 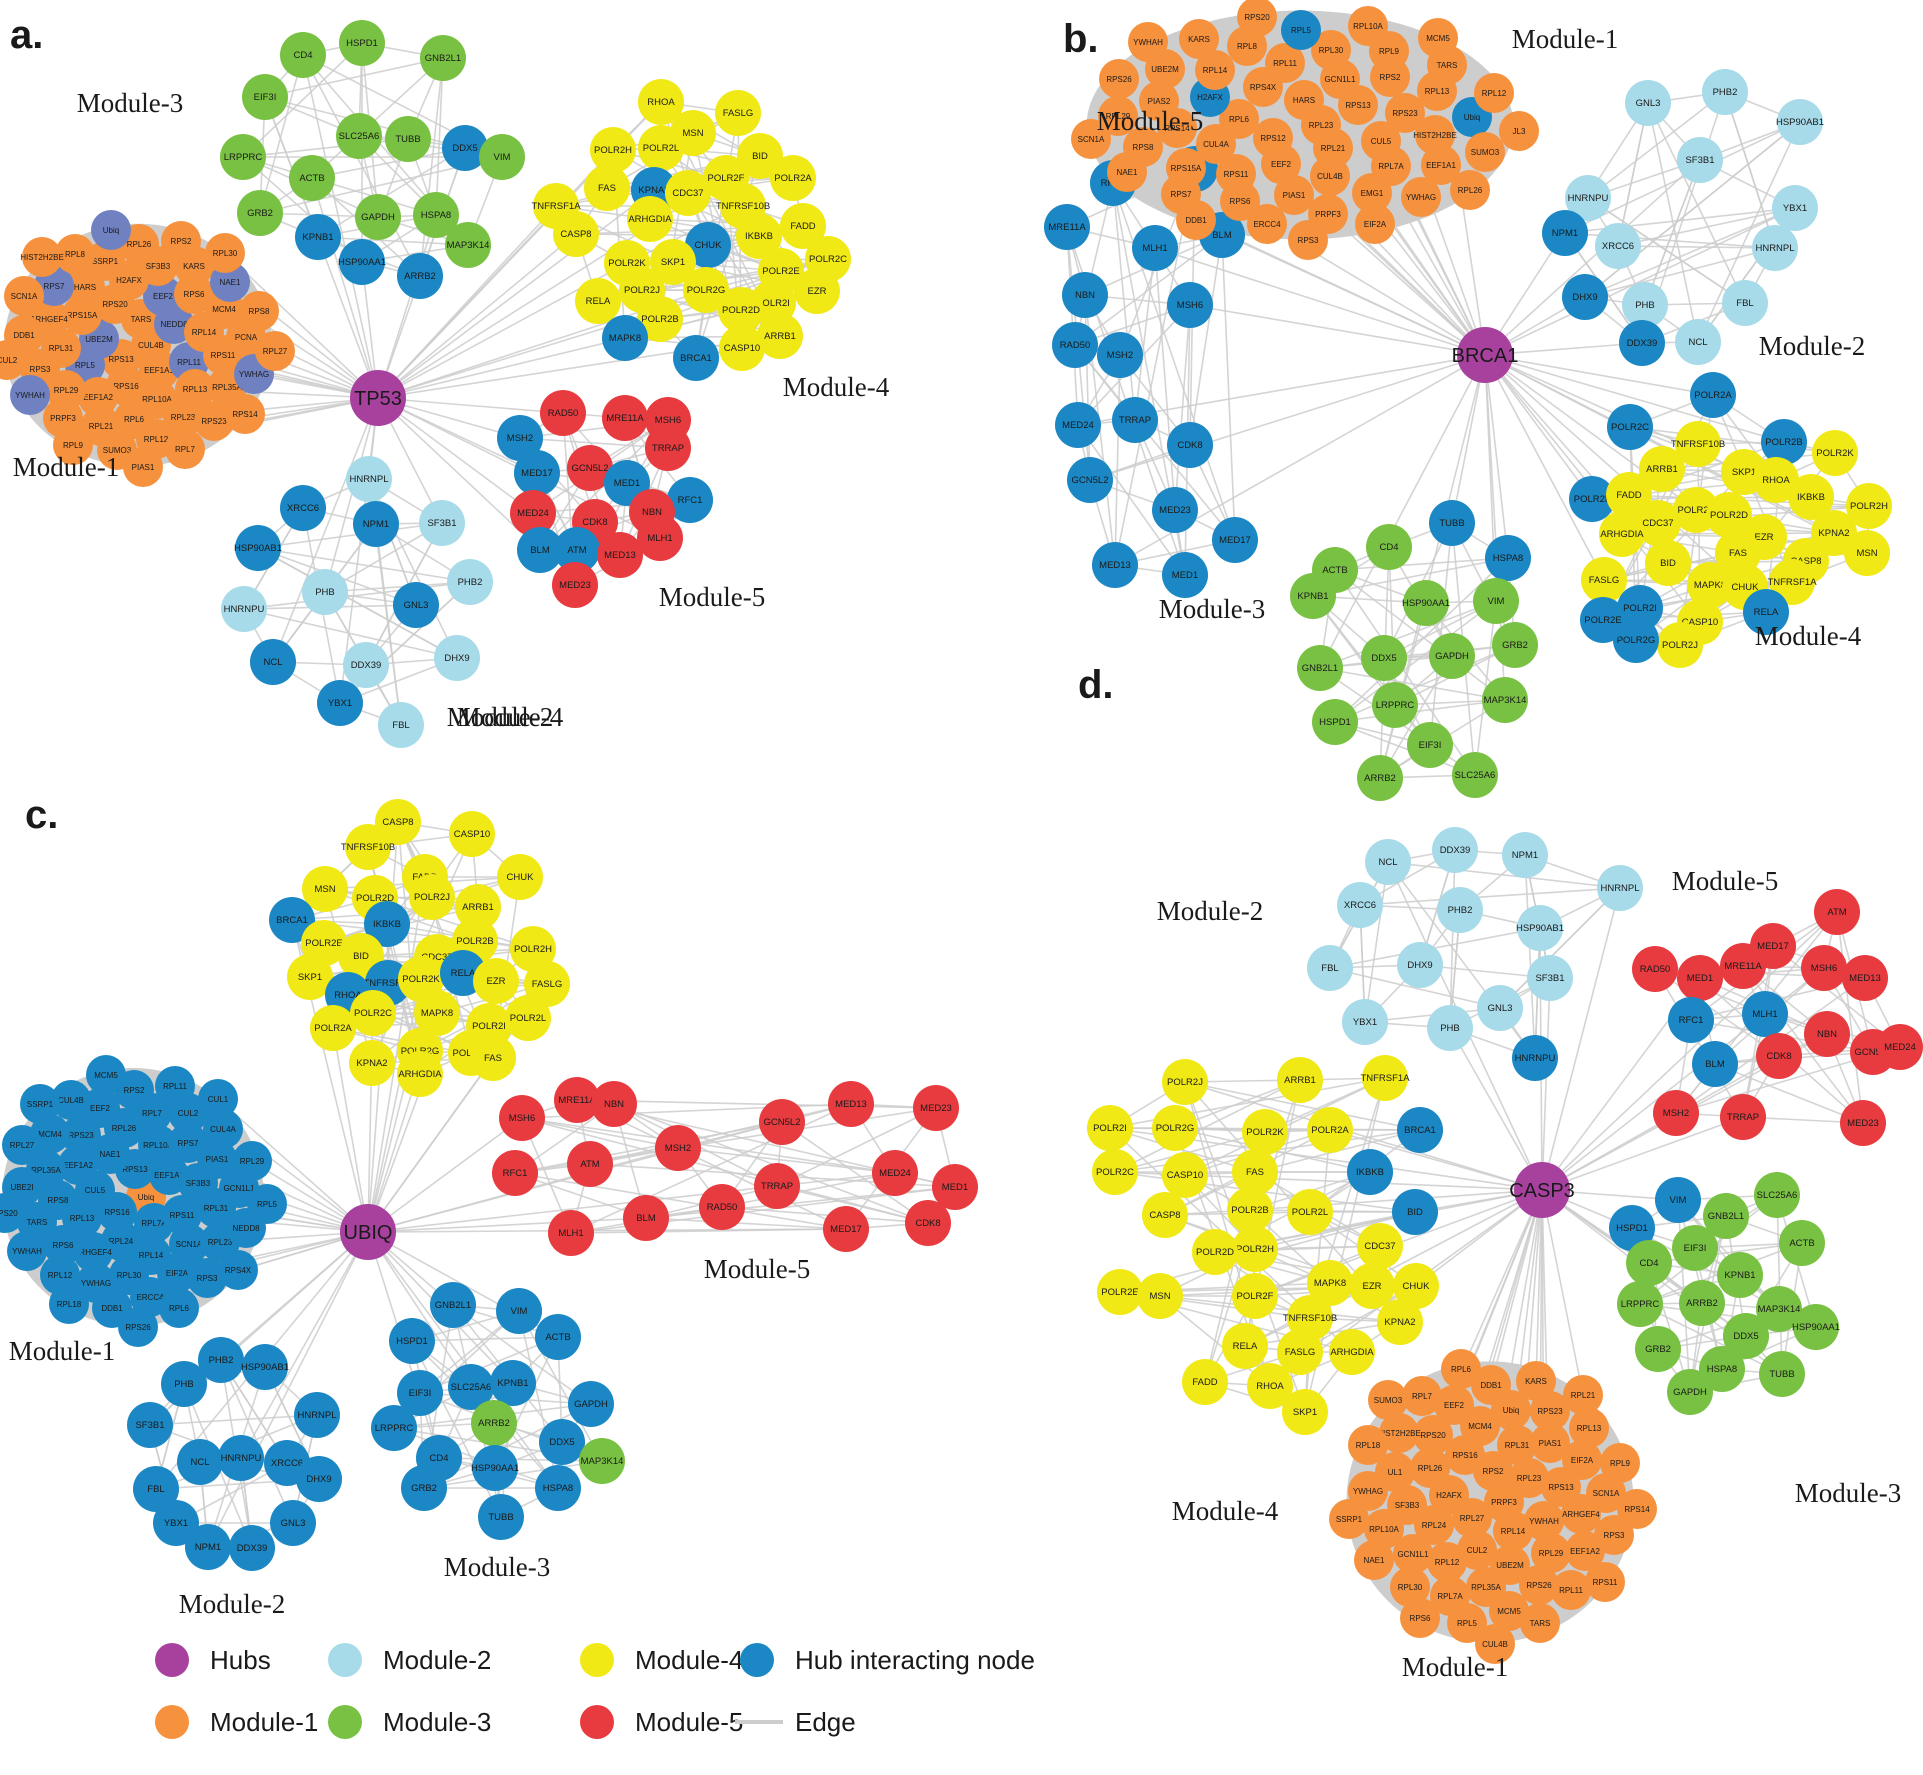 What do you see at coordinates (175, 1086) in the screenshot?
I see `node-label: RPL11` at bounding box center [175, 1086].